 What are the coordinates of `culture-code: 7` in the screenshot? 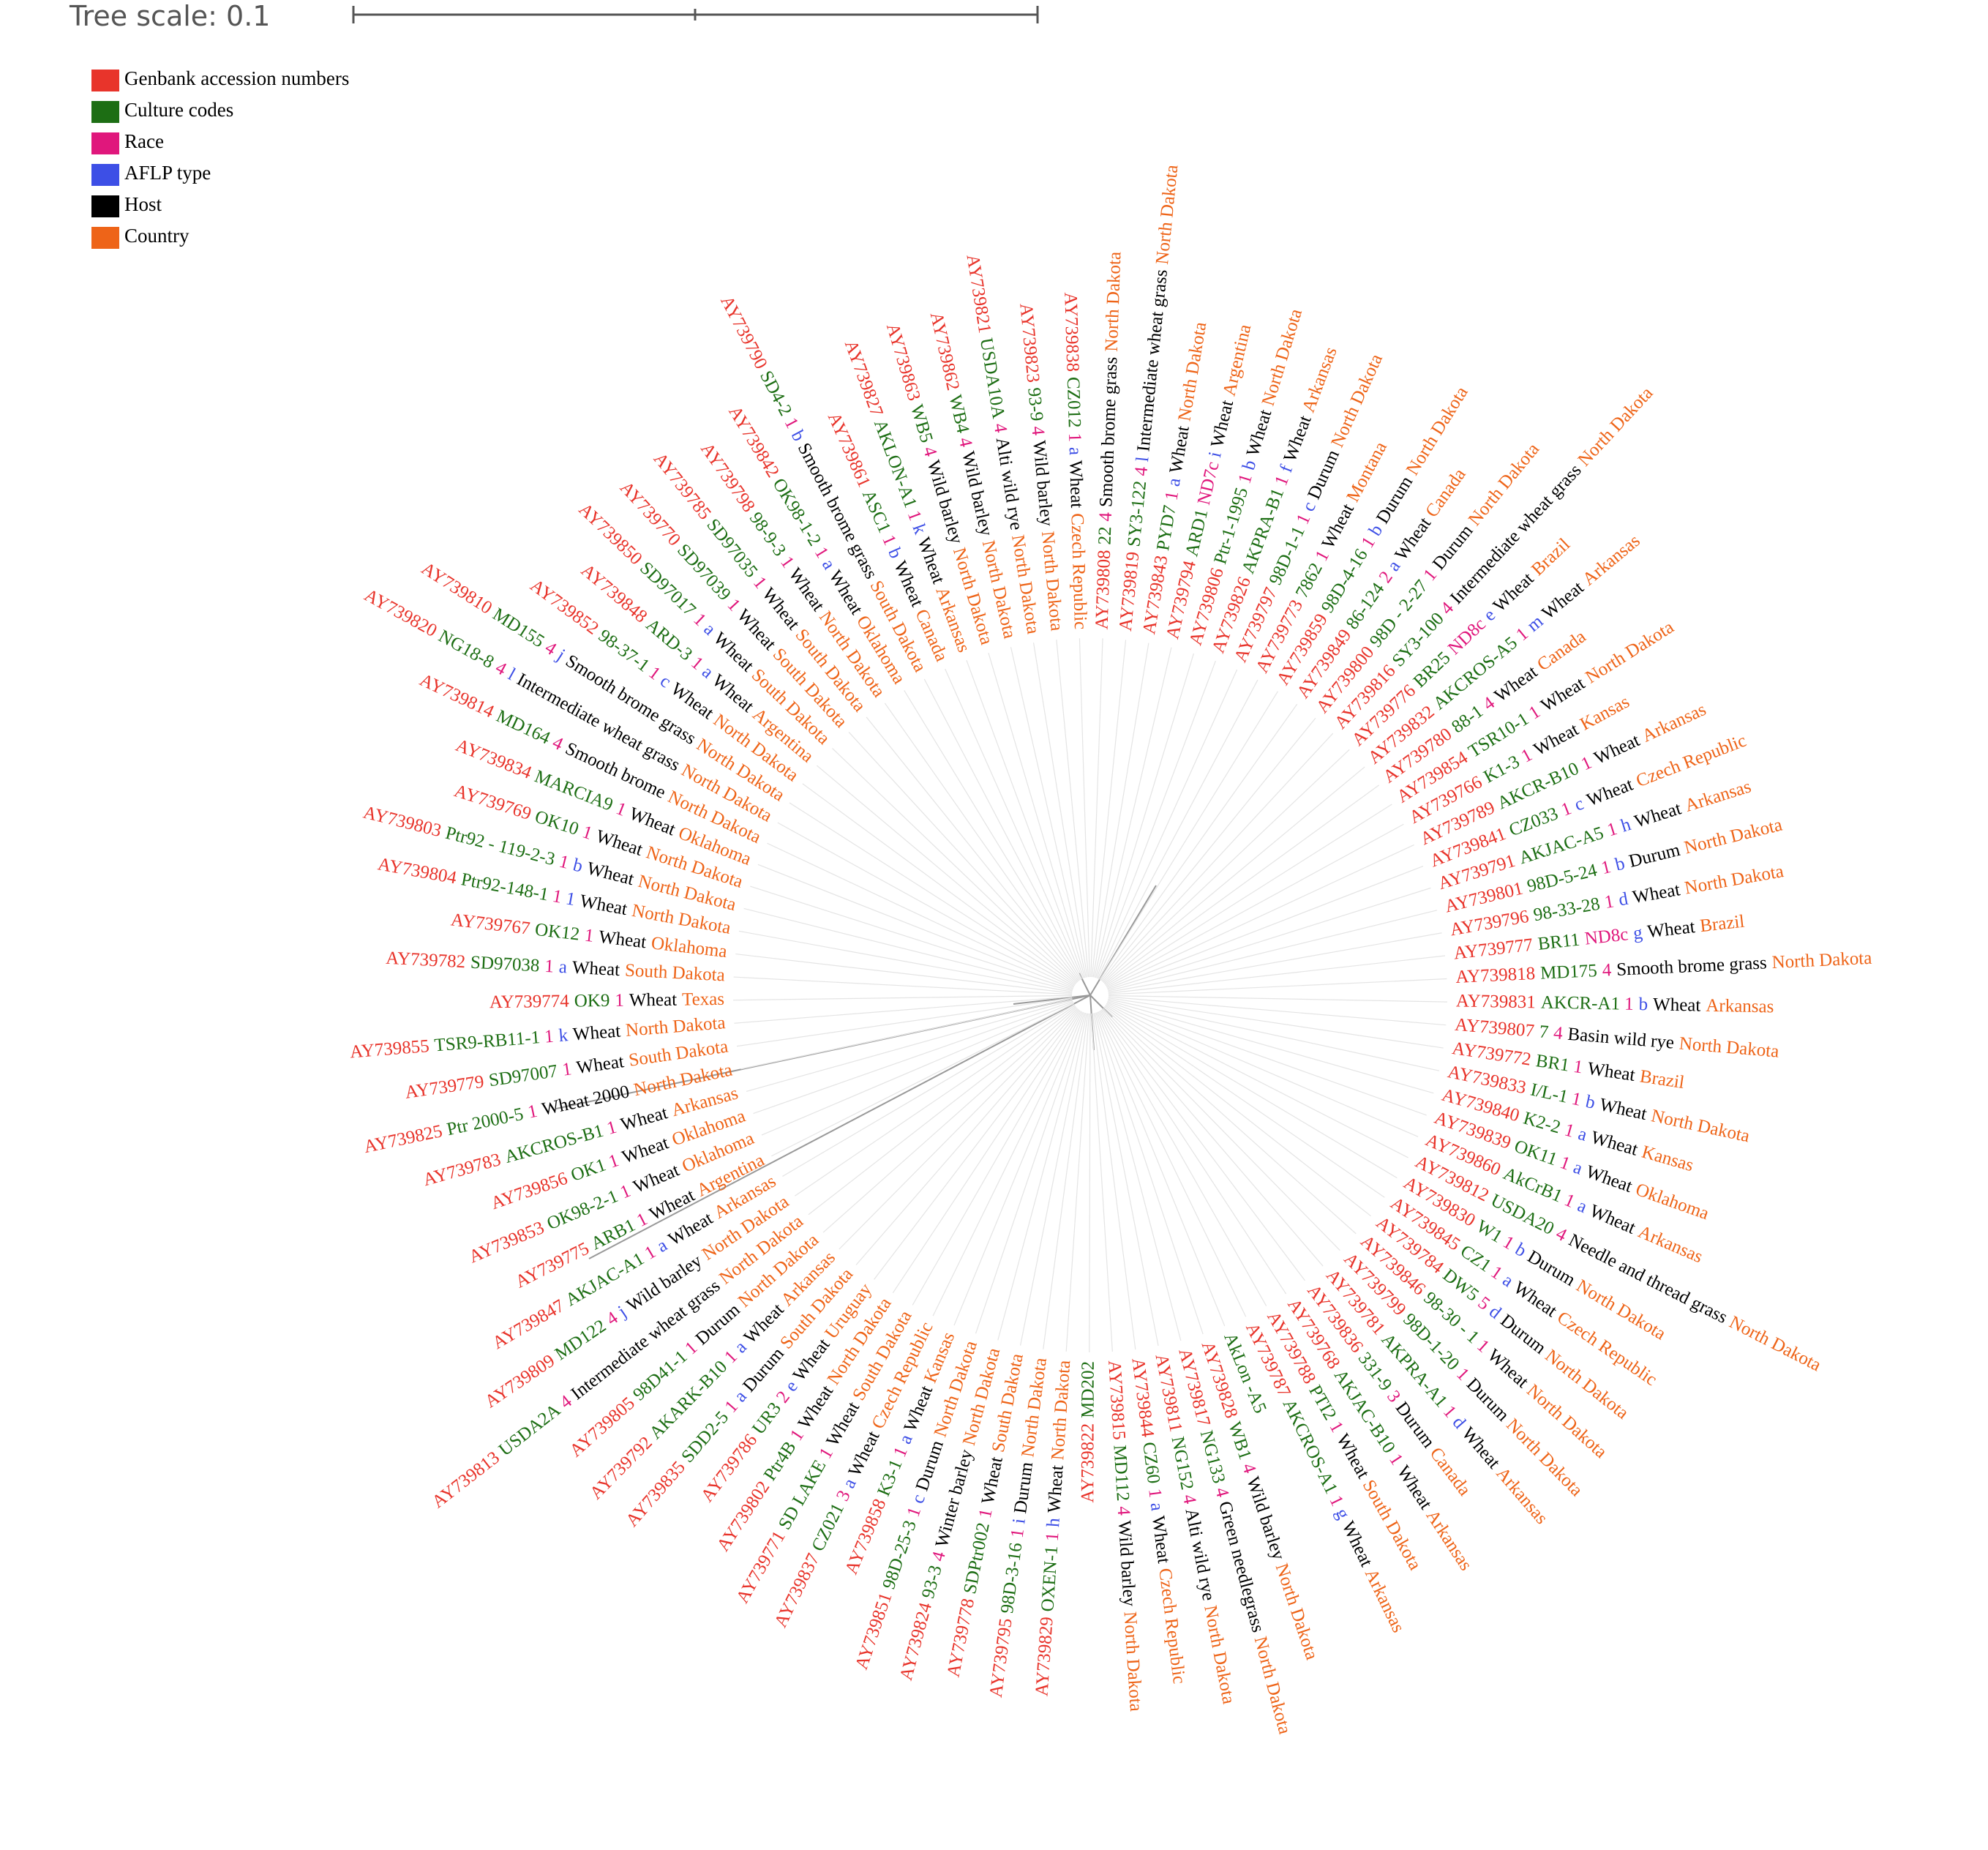 It's located at (1545, 1032).